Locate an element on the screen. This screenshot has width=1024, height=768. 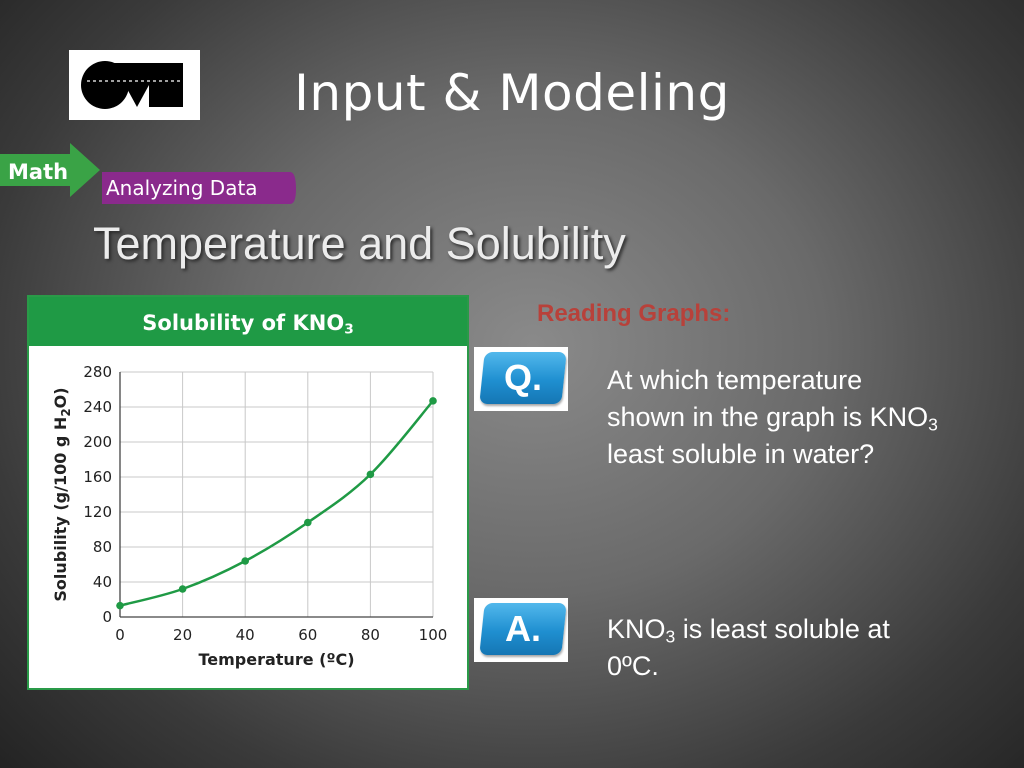
y-tick-label: 40 is located at coordinates (102, 582).